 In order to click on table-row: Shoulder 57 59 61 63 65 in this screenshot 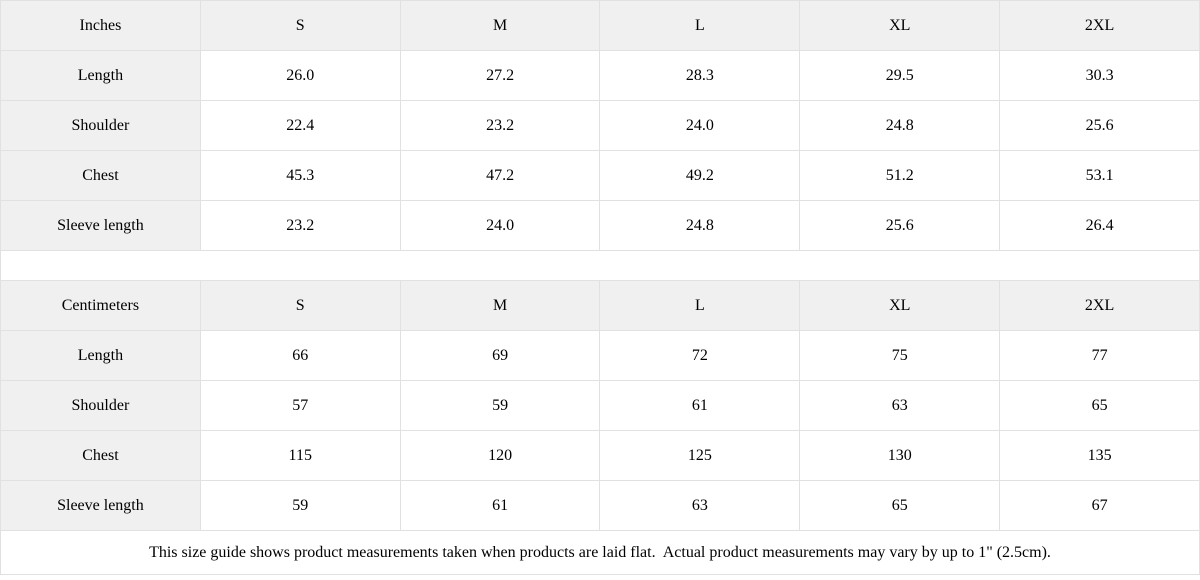, I will do `click(600, 405)`.